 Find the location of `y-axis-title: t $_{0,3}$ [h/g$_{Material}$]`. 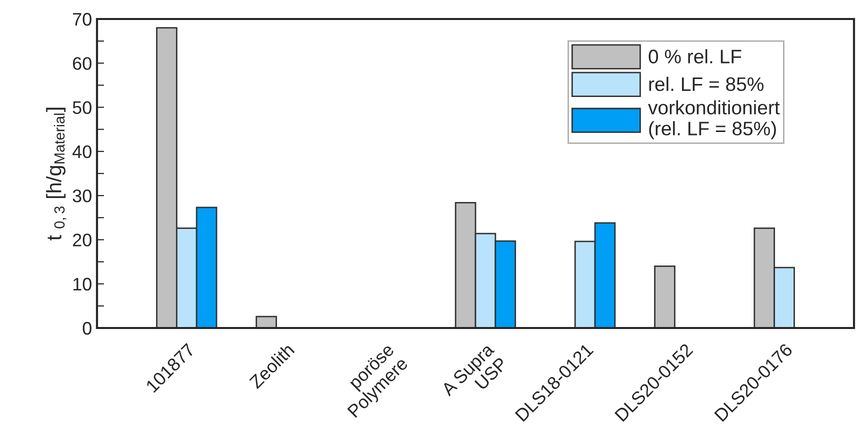

y-axis-title: t $_{0,3}$ [h/g$_{Material}$] is located at coordinates (56, 174).